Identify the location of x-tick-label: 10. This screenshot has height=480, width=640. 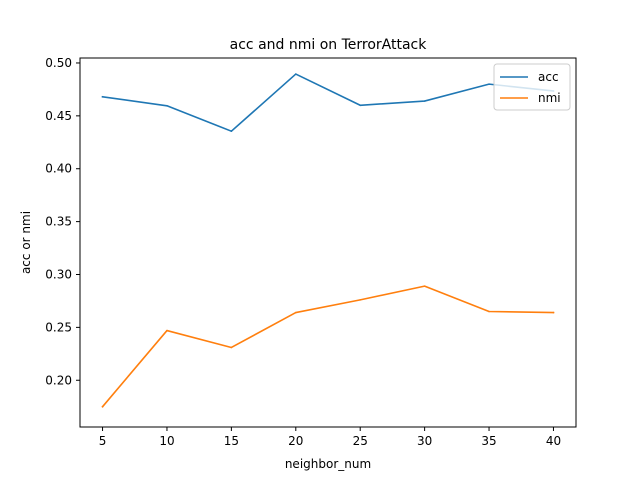
(166, 441).